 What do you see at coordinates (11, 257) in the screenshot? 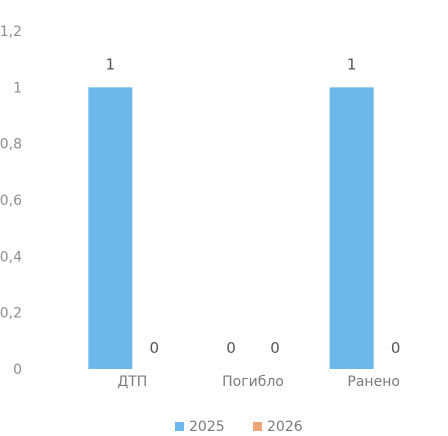
I see `y-tick-label: 0,4` at bounding box center [11, 257].